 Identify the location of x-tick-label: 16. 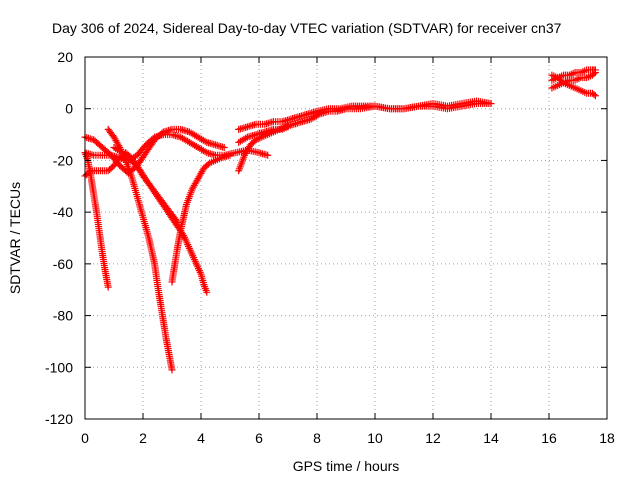
(549, 438).